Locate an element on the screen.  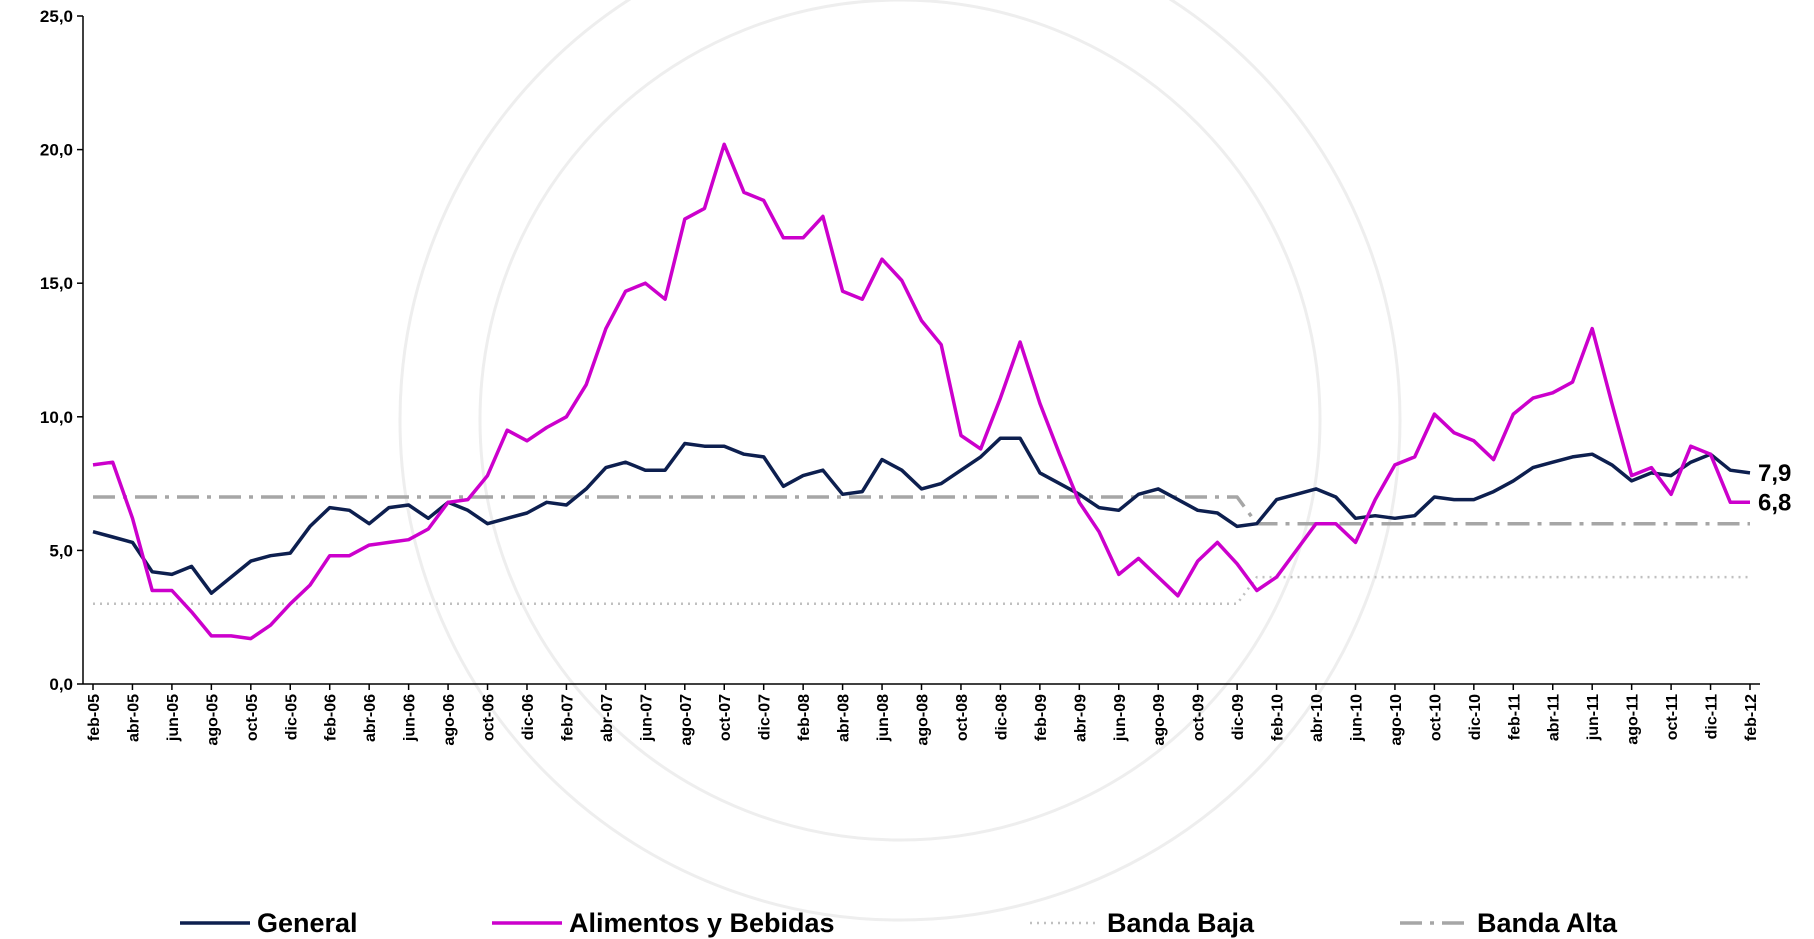
x-tick-label: dic-10 is located at coordinates (1475, 717).